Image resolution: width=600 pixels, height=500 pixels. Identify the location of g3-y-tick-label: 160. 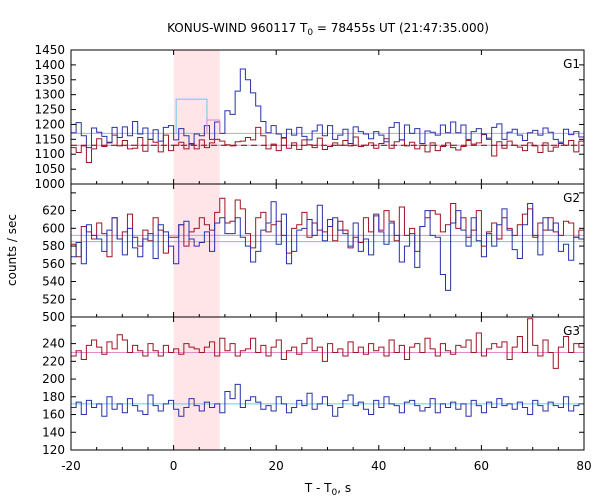
(53, 415).